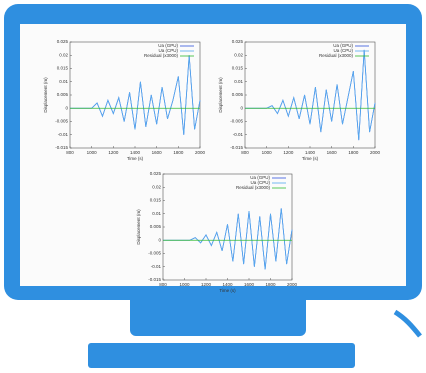 The height and width of the screenshot is (373, 426). I want to click on cable, so click(407, 323).